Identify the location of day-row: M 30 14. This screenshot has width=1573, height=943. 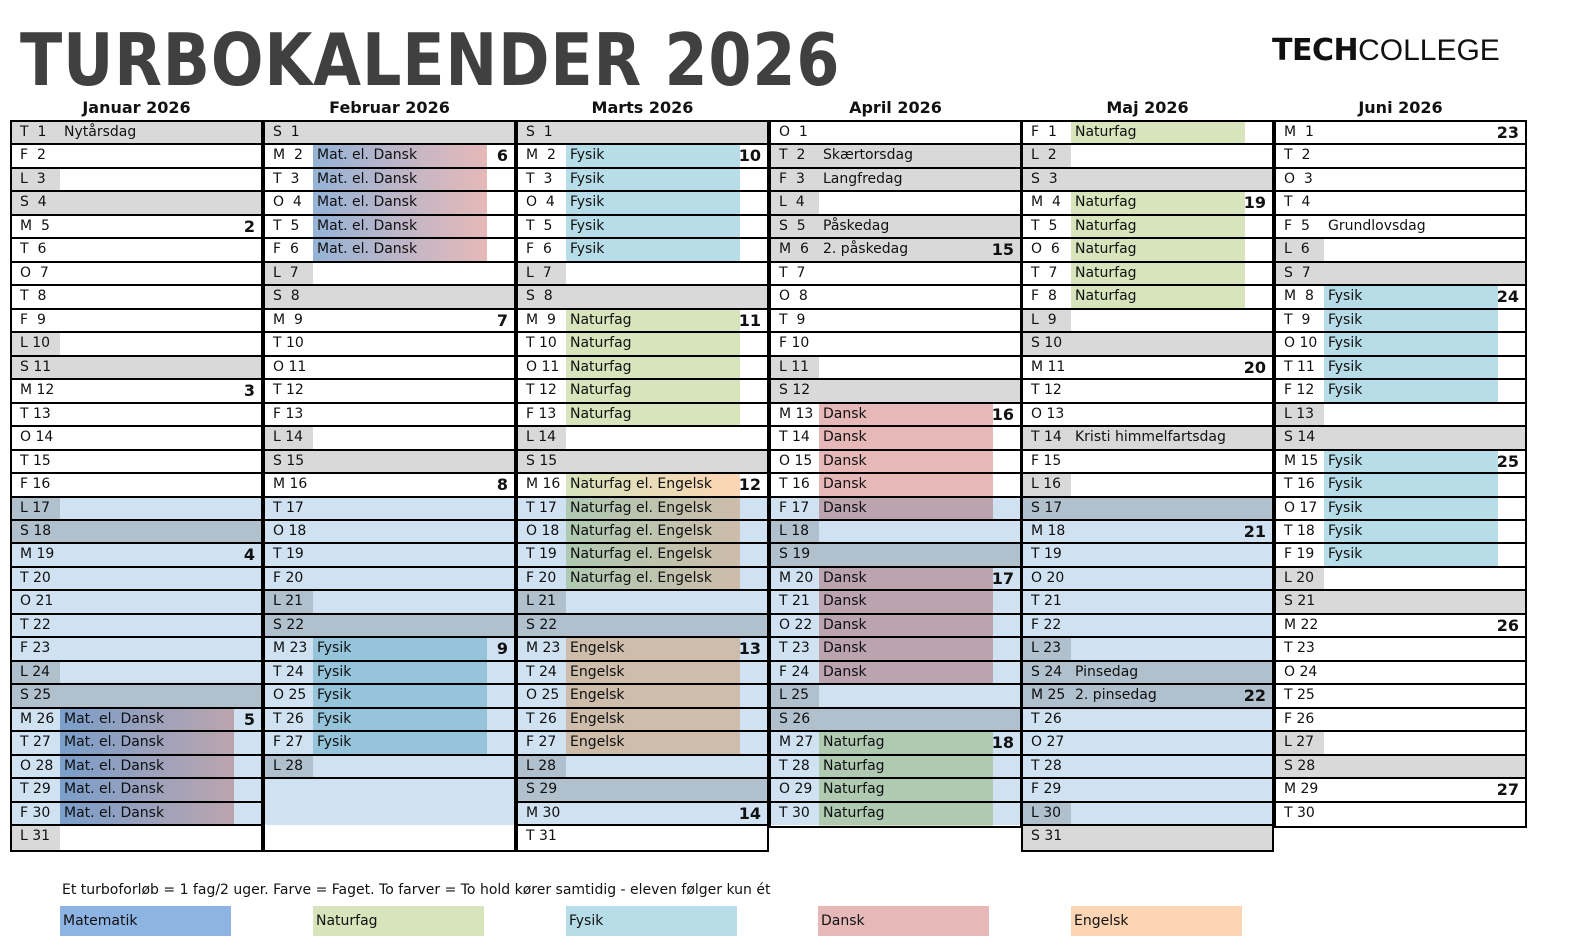
(642, 815).